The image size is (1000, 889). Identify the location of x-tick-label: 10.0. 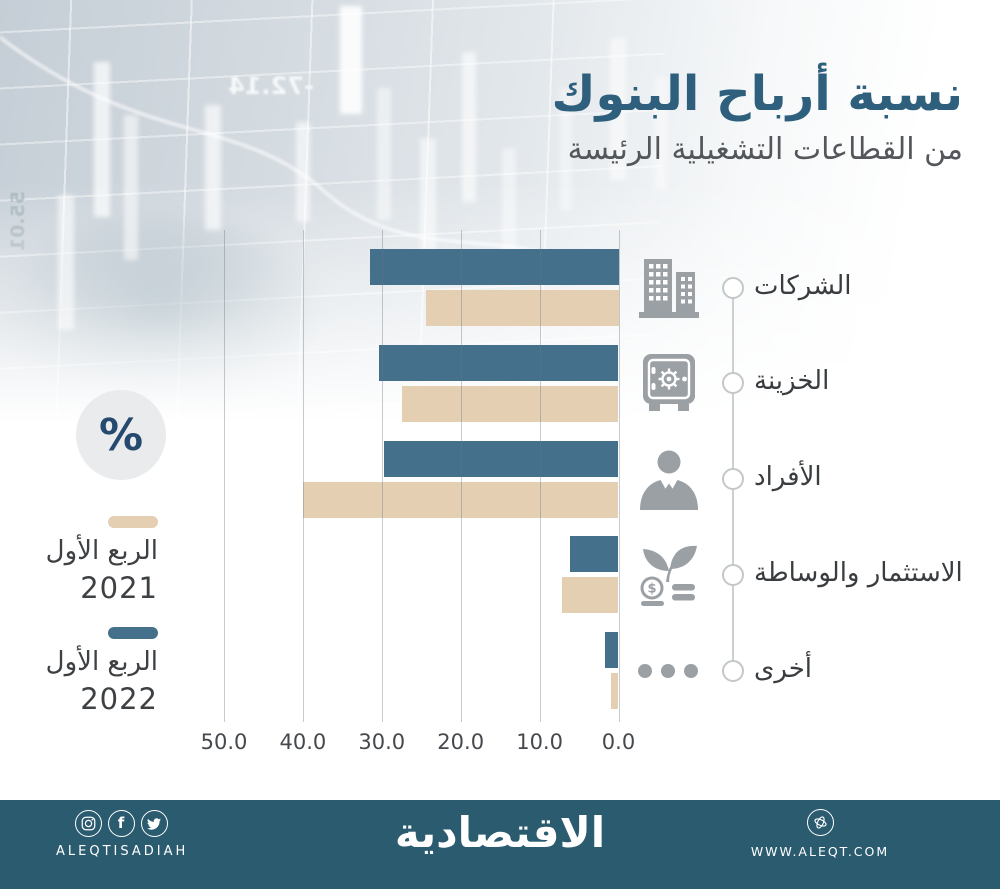
(539, 742).